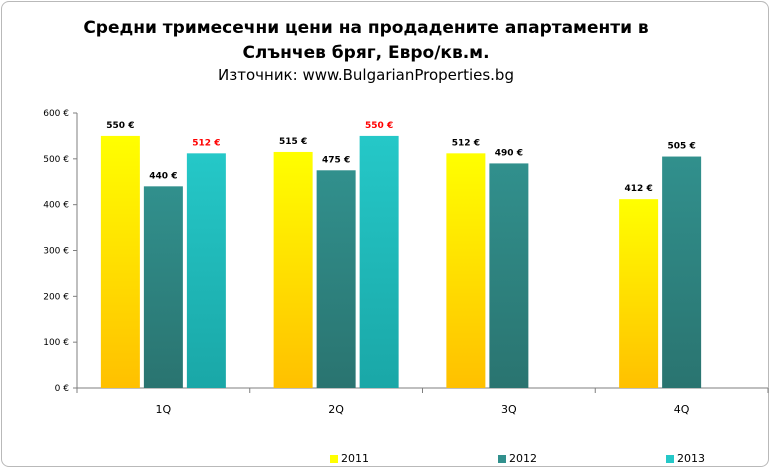  I want to click on x-tick-label: 4Q, so click(682, 409).